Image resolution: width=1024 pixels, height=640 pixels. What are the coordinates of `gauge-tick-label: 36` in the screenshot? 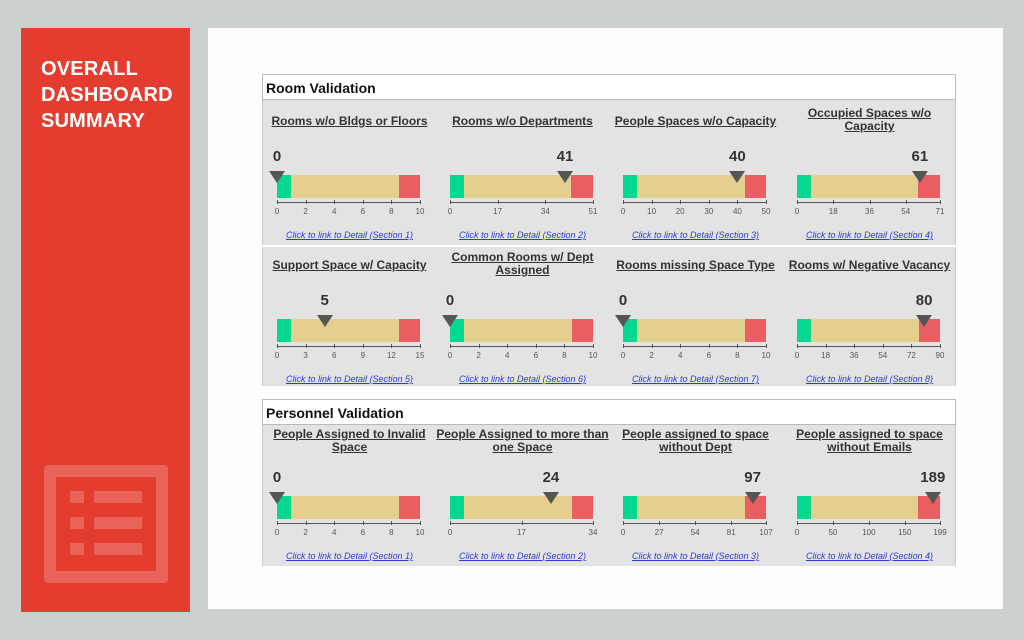 It's located at (869, 211).